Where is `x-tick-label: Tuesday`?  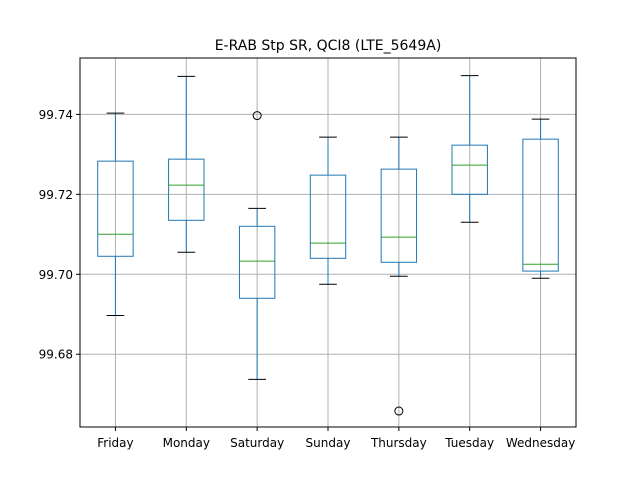 x-tick-label: Tuesday is located at coordinates (469, 443).